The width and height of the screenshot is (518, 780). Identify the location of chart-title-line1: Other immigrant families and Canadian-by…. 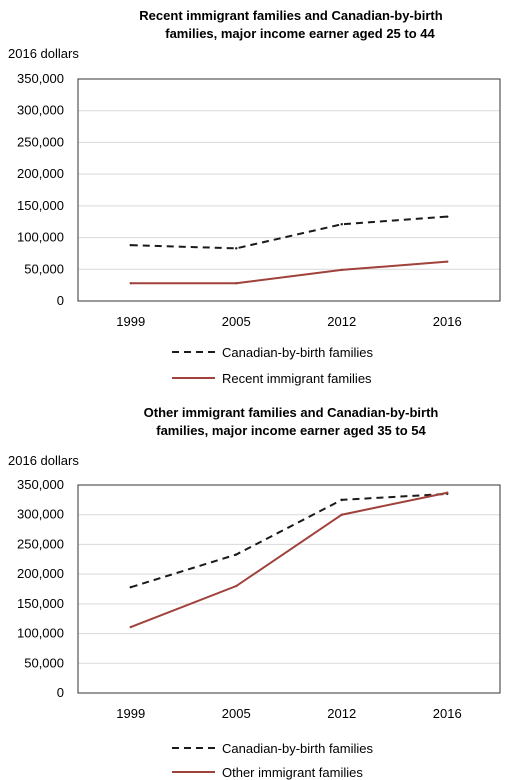
(291, 412).